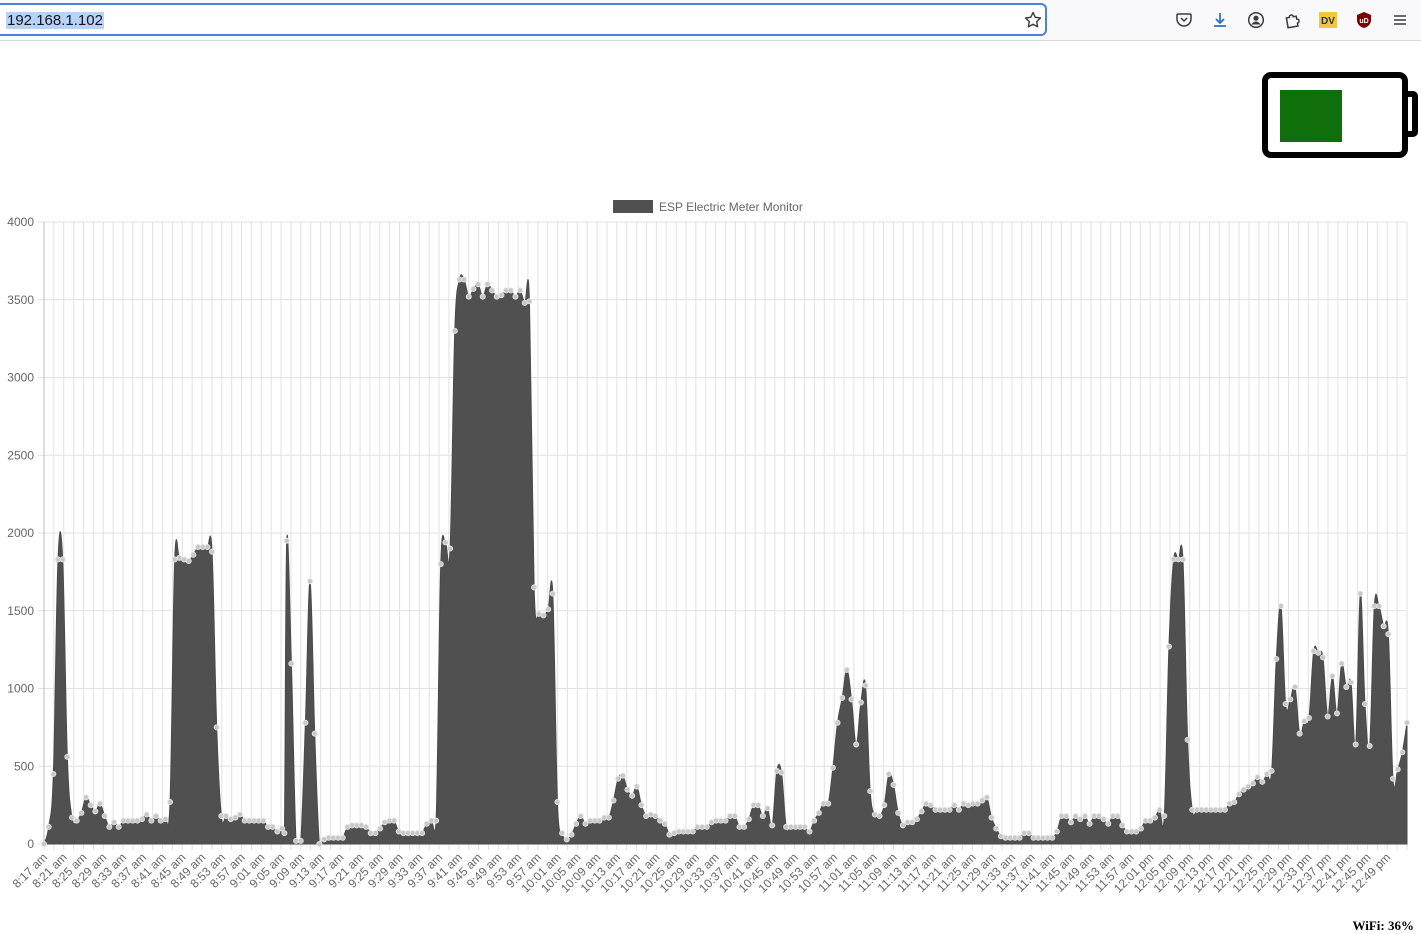  Describe the element at coordinates (1328, 20) in the screenshot. I see `dv-extension-icon: DV` at that location.